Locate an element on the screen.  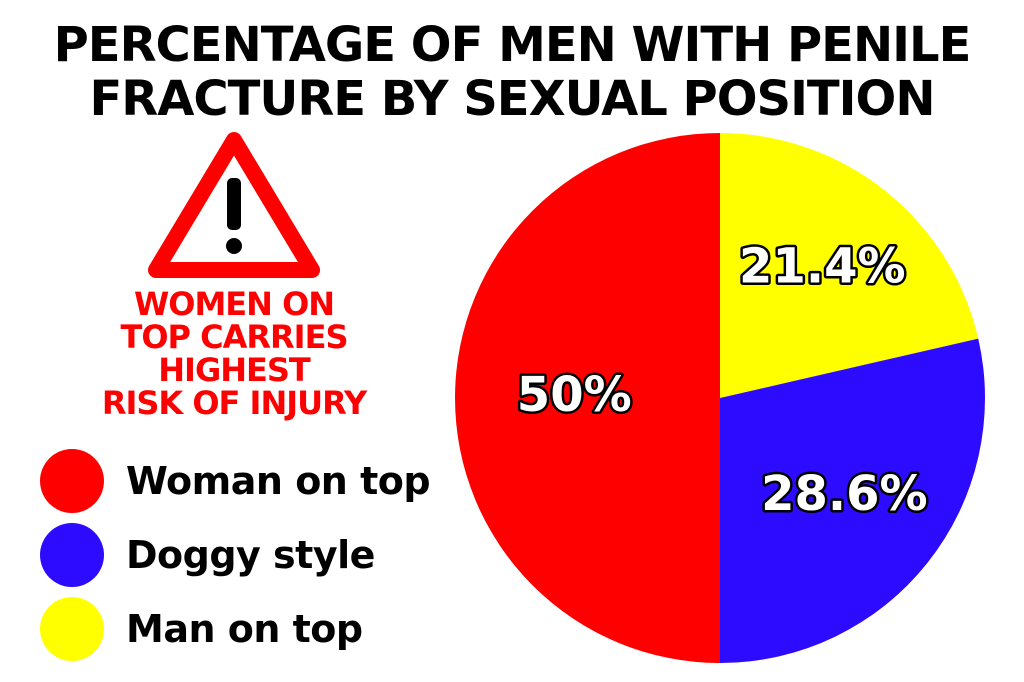
legend-item-man-on-top: Man on top is located at coordinates (201, 629).